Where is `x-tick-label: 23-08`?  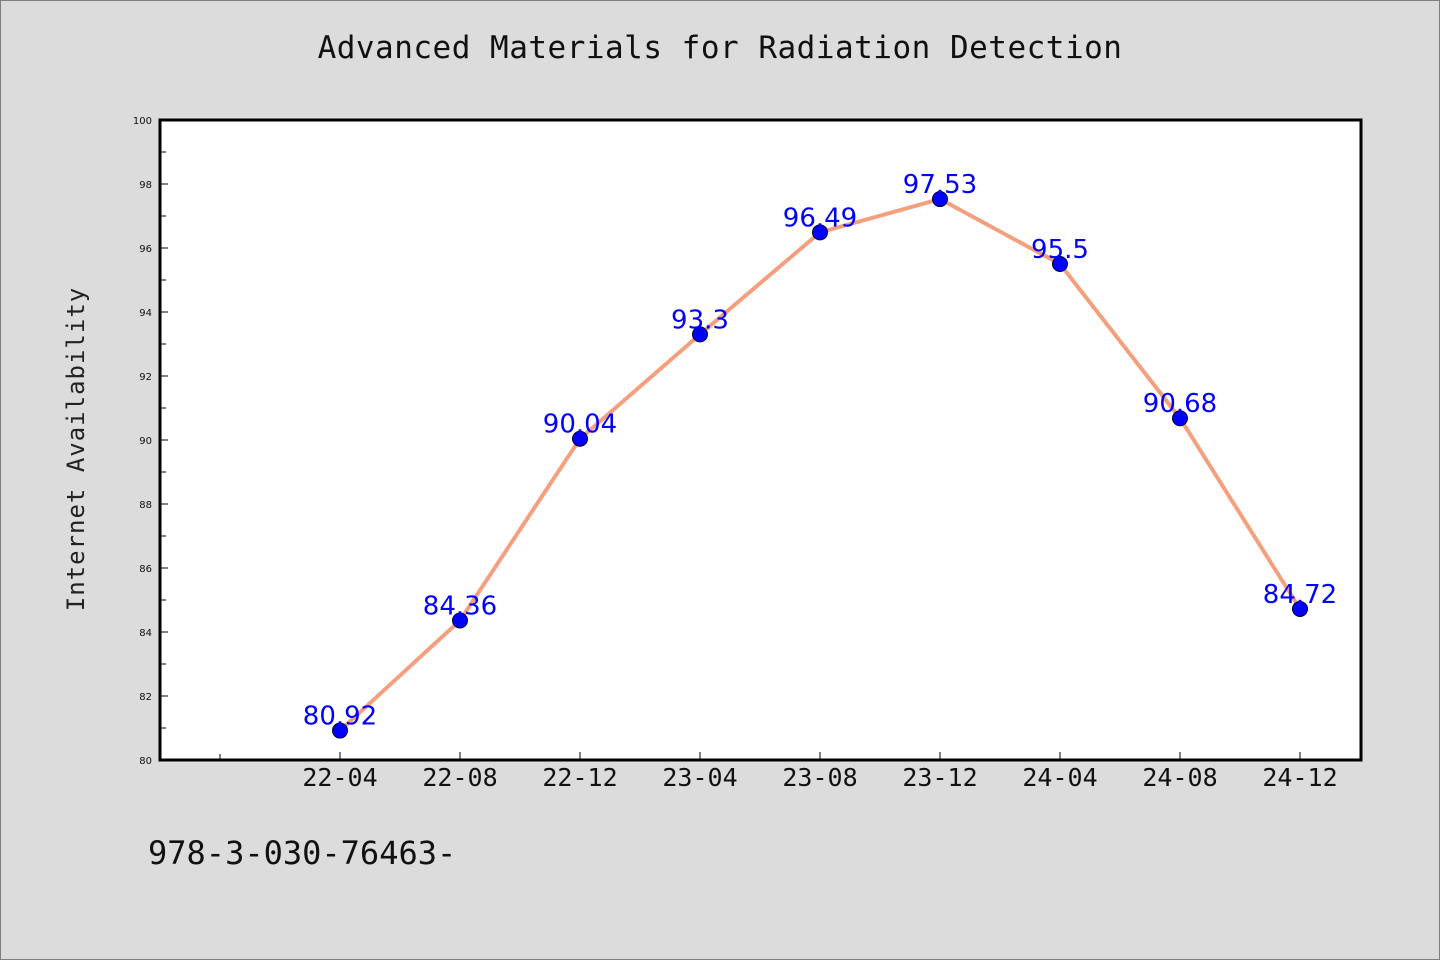 x-tick-label: 23-08 is located at coordinates (819, 777).